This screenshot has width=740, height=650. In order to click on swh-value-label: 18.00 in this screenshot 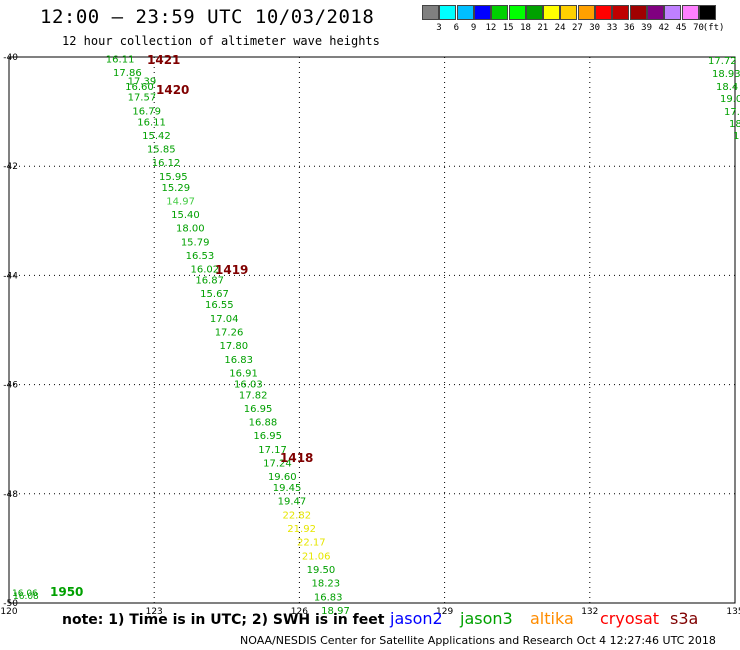, I will do `click(190, 229)`.